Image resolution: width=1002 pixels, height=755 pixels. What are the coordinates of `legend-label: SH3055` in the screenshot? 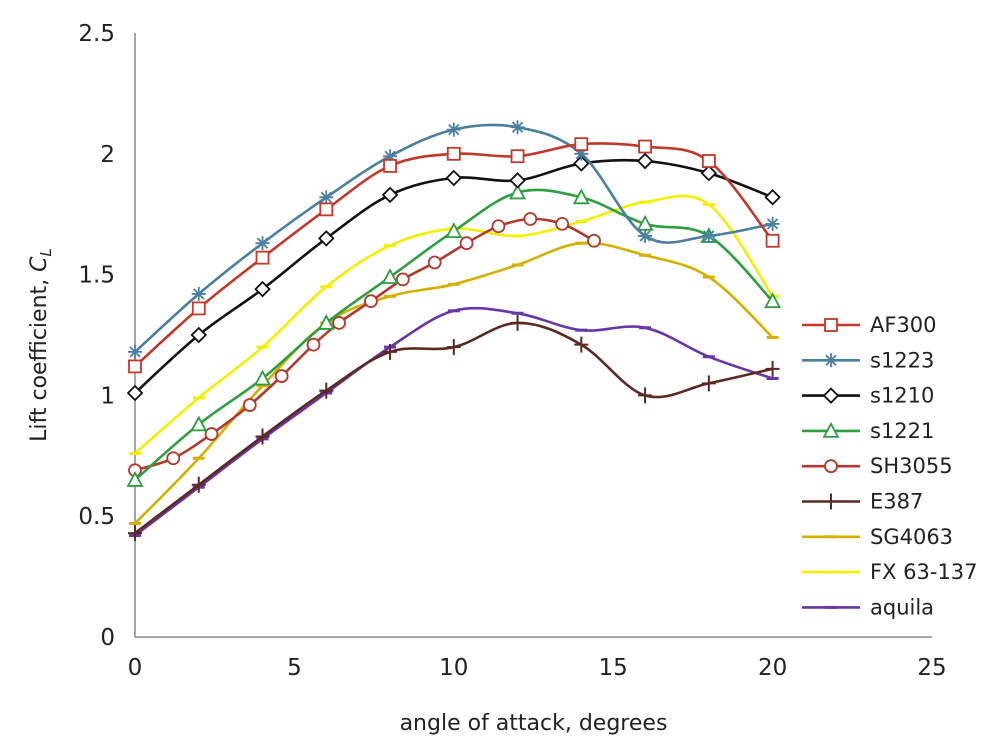 It's located at (911, 466).